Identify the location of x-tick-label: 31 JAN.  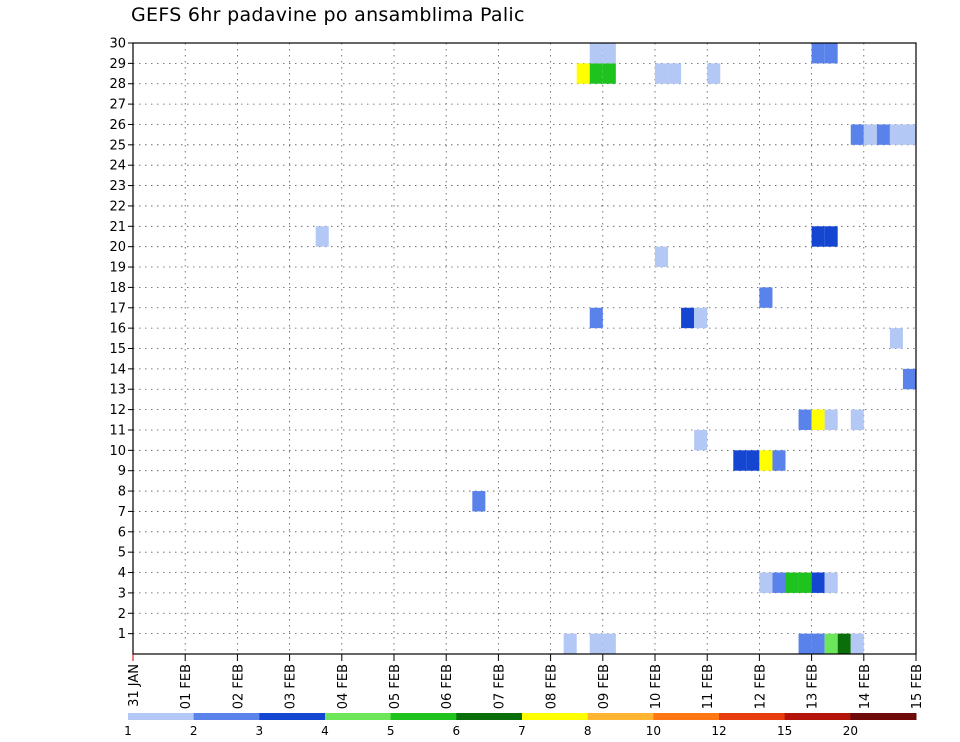
(134, 685).